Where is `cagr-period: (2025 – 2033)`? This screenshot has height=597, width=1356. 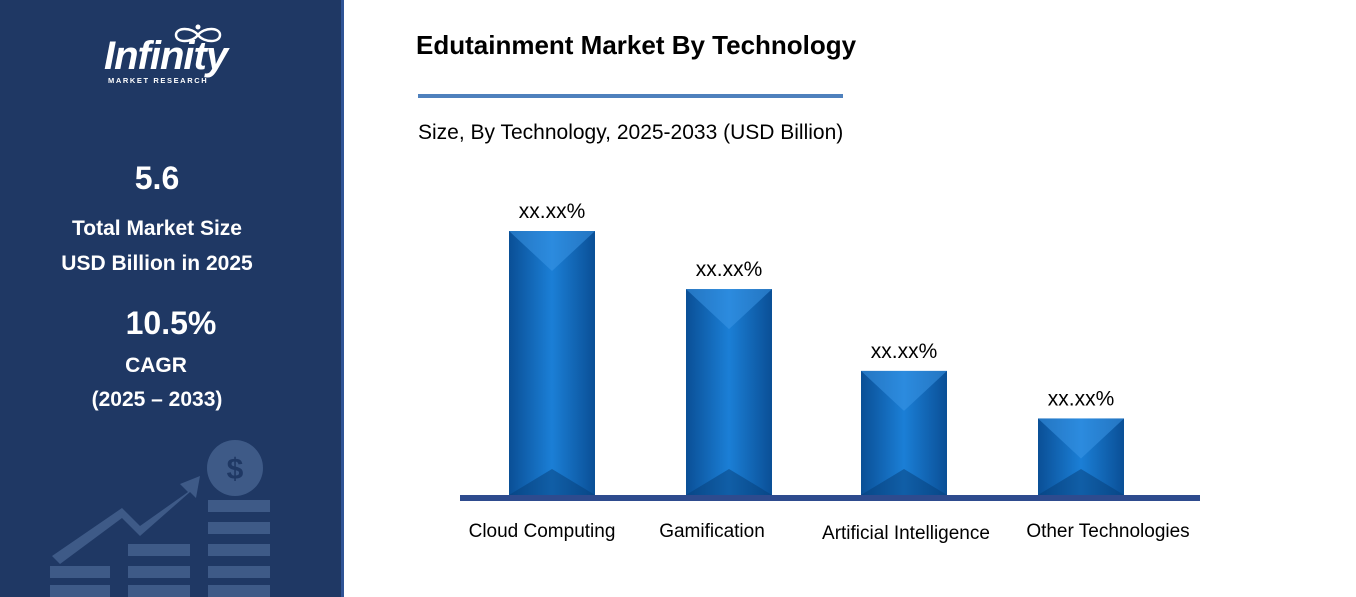
cagr-period: (2025 – 2033) is located at coordinates (157, 399).